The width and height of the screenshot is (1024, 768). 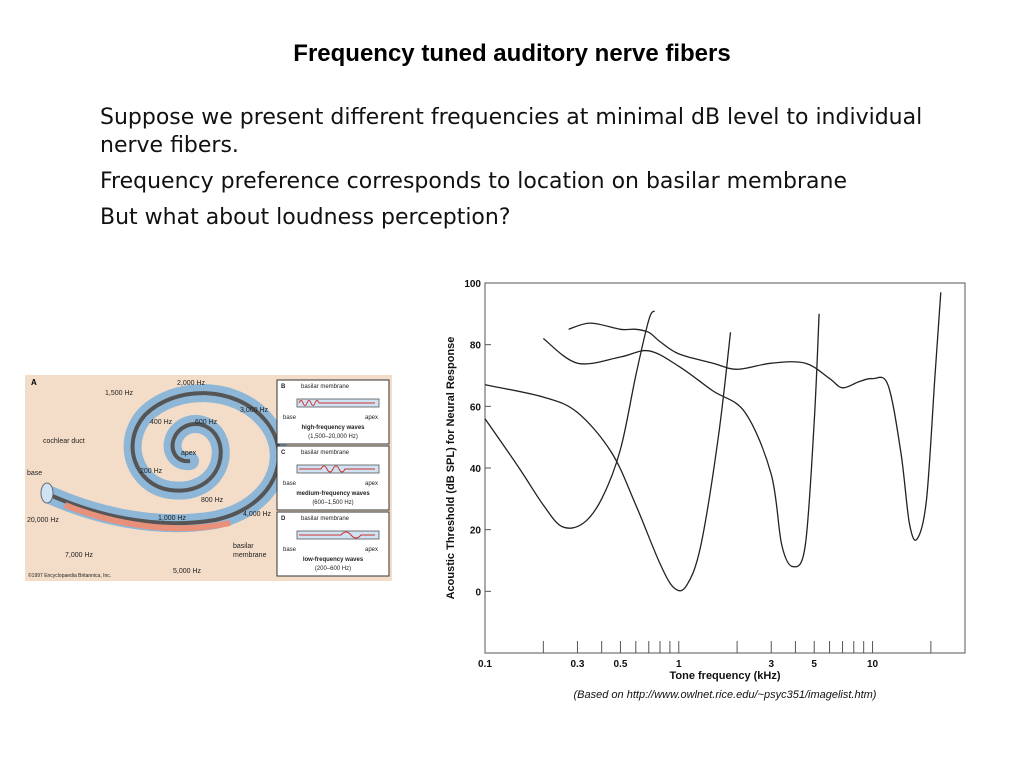 What do you see at coordinates (771, 664) in the screenshot?
I see `x-tick-label: 3` at bounding box center [771, 664].